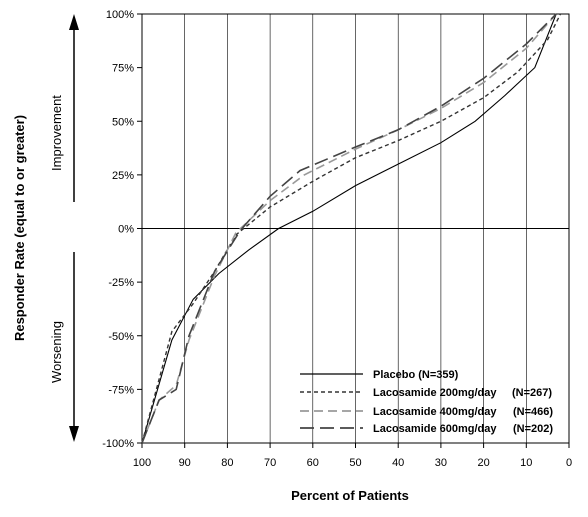 The height and width of the screenshot is (517, 588). I want to click on y-axis-title: Responder Rate (equal to or greater), so click(19, 228).